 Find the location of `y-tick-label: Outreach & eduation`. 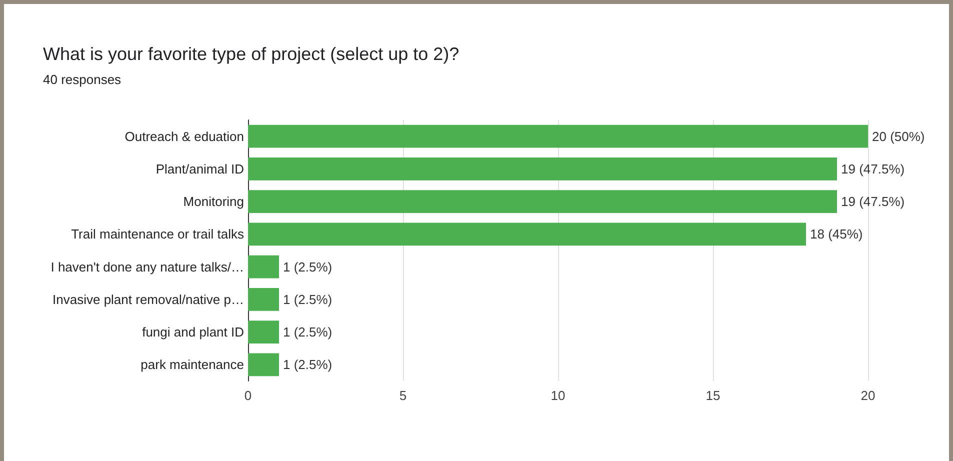

y-tick-label: Outreach & eduation is located at coordinates (184, 136).